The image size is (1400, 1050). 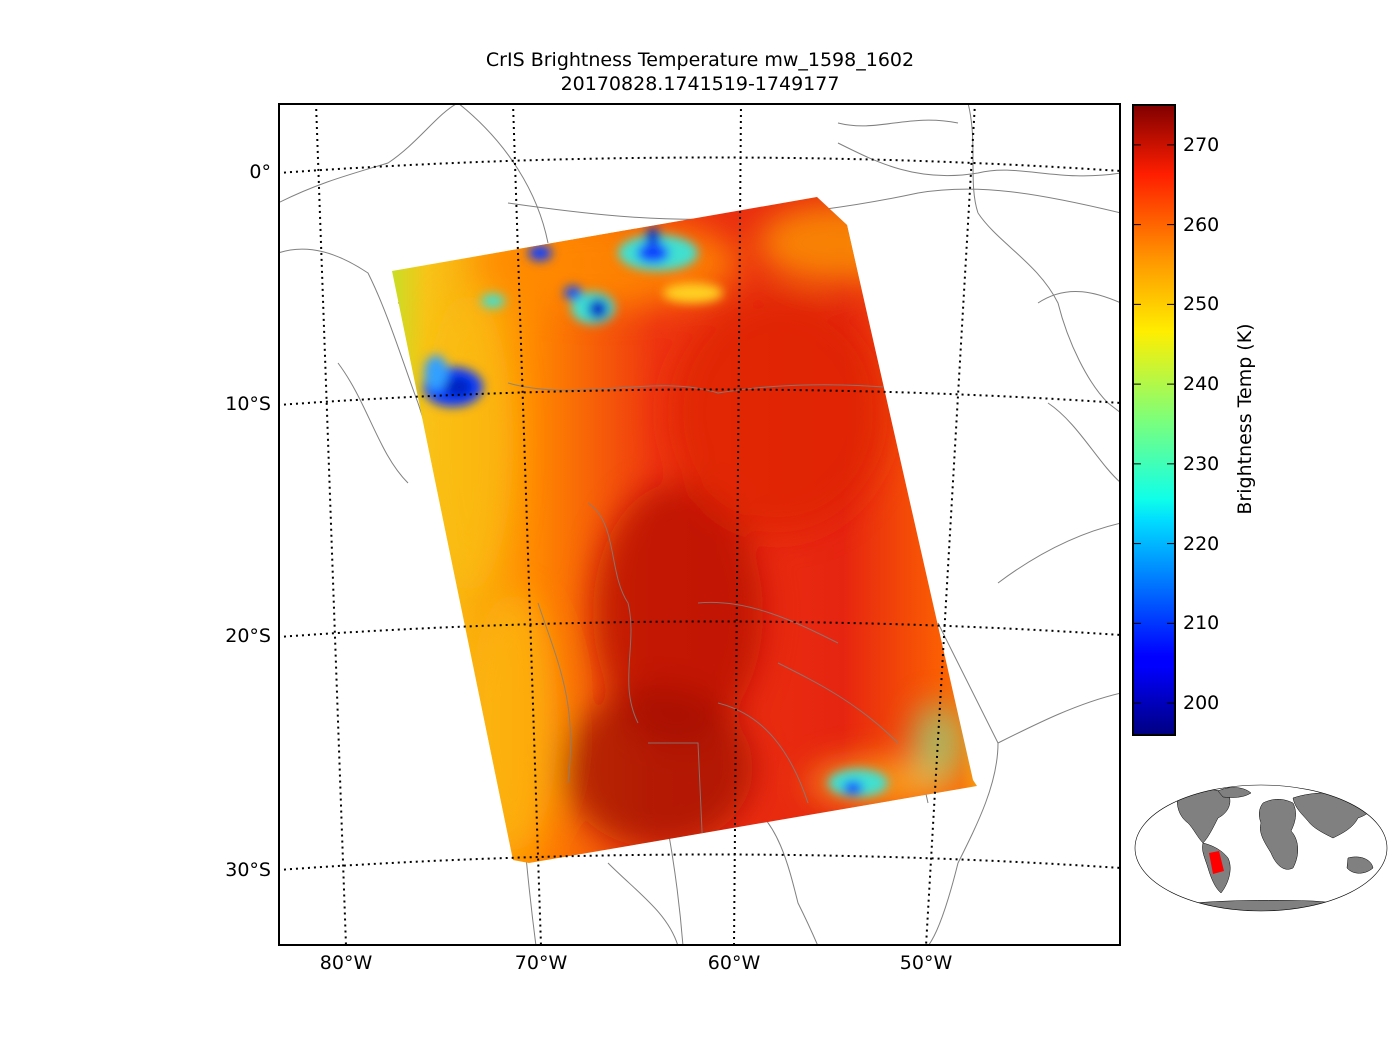 I want to click on colorbar-tick-label-250: 250, so click(x=1201, y=304).